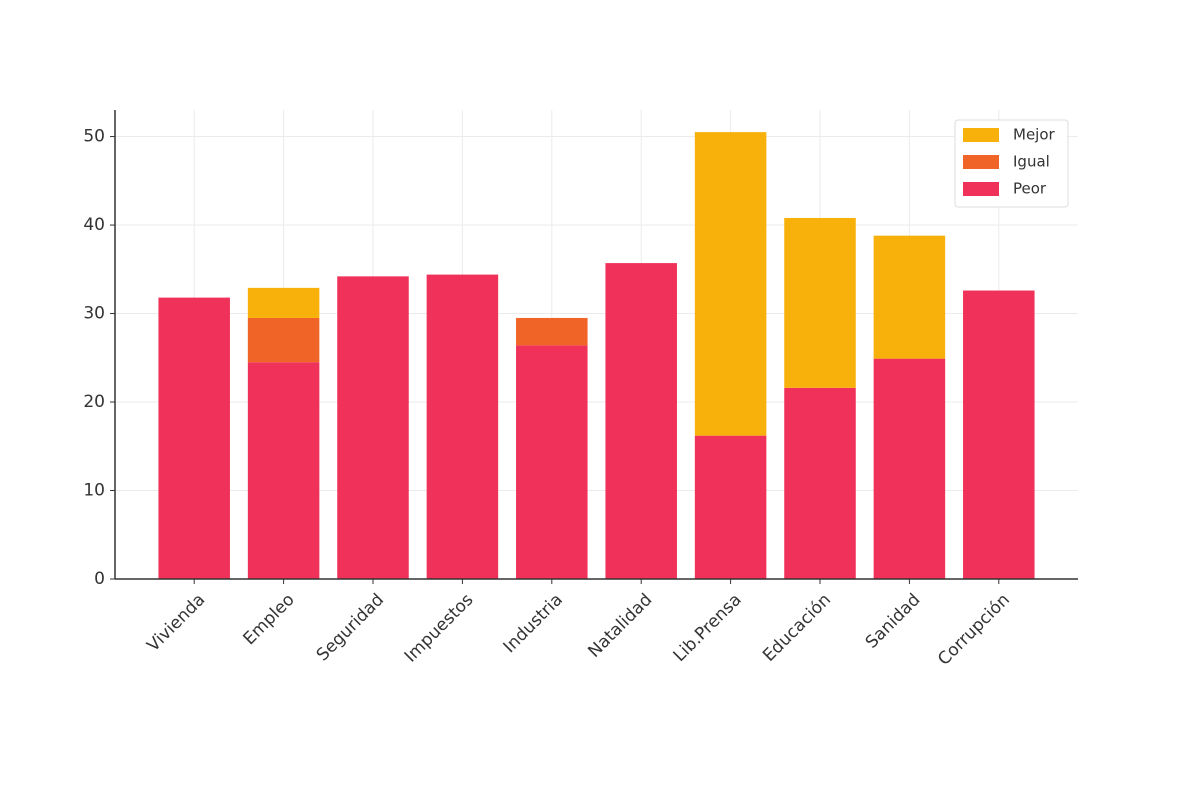 The image size is (1200, 800). Describe the element at coordinates (94, 137) in the screenshot. I see `y-tick-label: 50` at that location.